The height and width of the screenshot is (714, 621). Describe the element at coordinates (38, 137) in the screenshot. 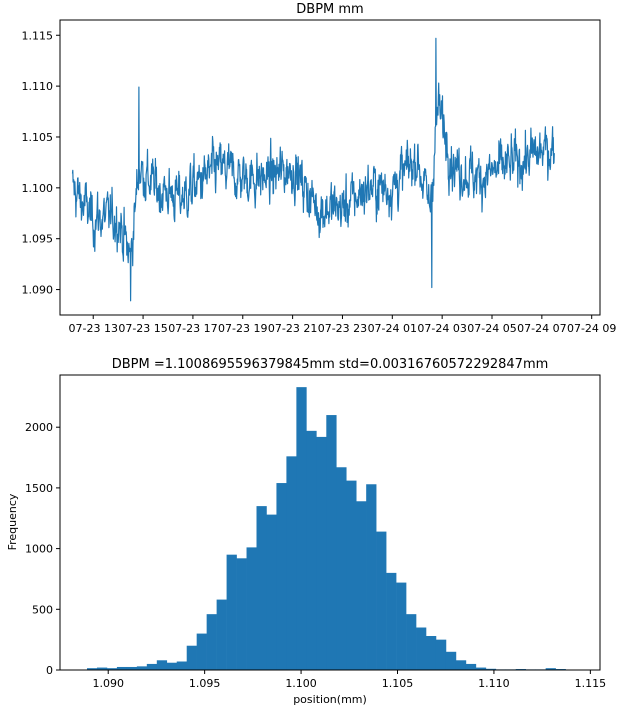

I see `y-tick-label: 1.105` at that location.